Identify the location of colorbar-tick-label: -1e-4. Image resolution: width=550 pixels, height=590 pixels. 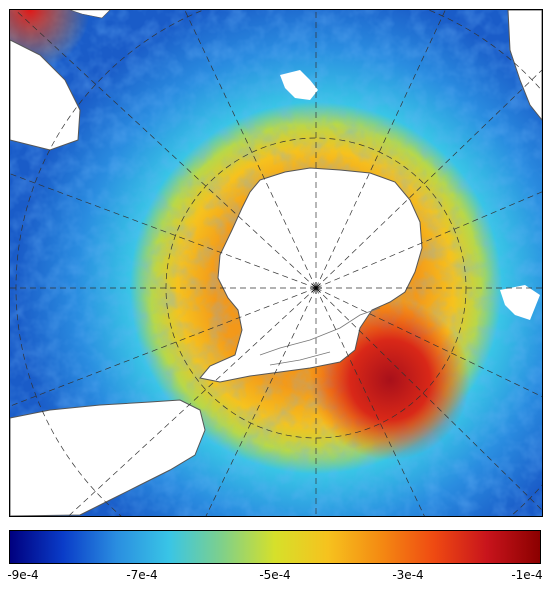
(527, 575).